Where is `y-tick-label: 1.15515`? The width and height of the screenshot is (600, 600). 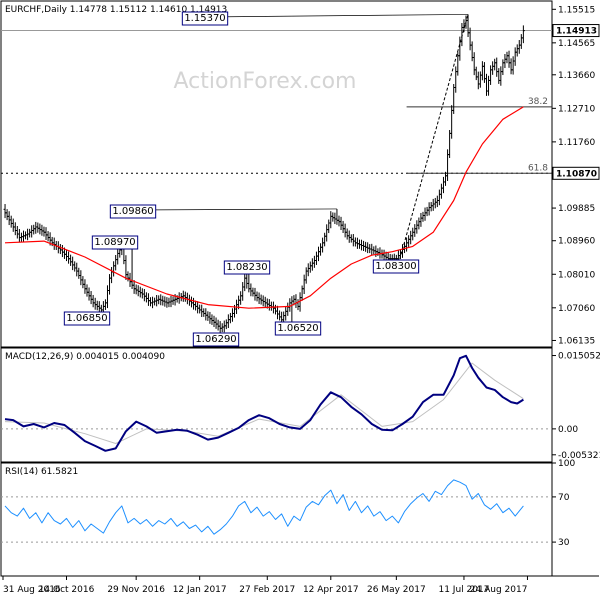
y-tick-label: 1.15515 is located at coordinates (576, 10).